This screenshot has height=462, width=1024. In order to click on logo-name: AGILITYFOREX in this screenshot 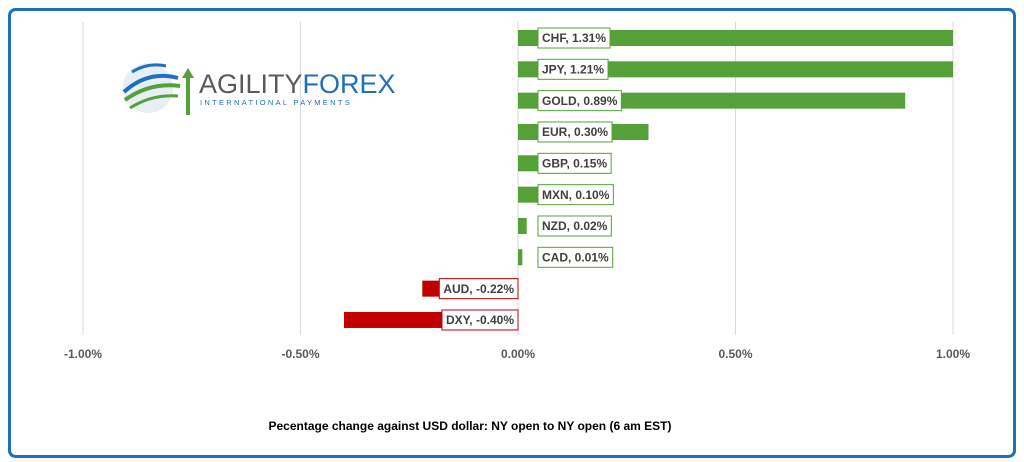, I will do `click(297, 84)`.